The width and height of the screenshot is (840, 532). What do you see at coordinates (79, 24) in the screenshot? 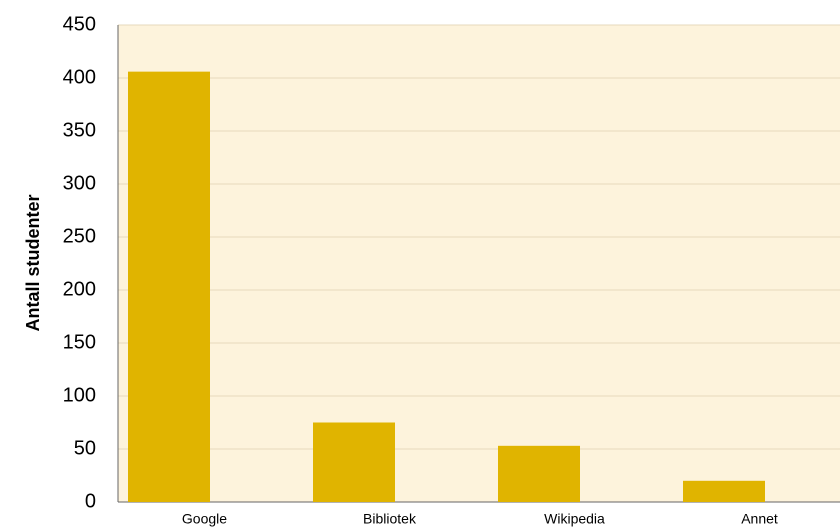
I see `y-tick-label: 450` at bounding box center [79, 24].